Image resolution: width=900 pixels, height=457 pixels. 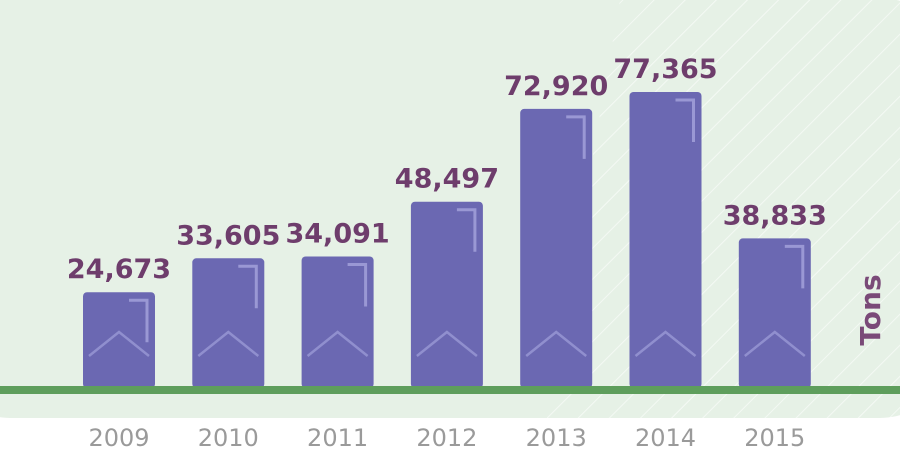 What do you see at coordinates (450, 390) in the screenshot?
I see `x-axis-baseline` at bounding box center [450, 390].